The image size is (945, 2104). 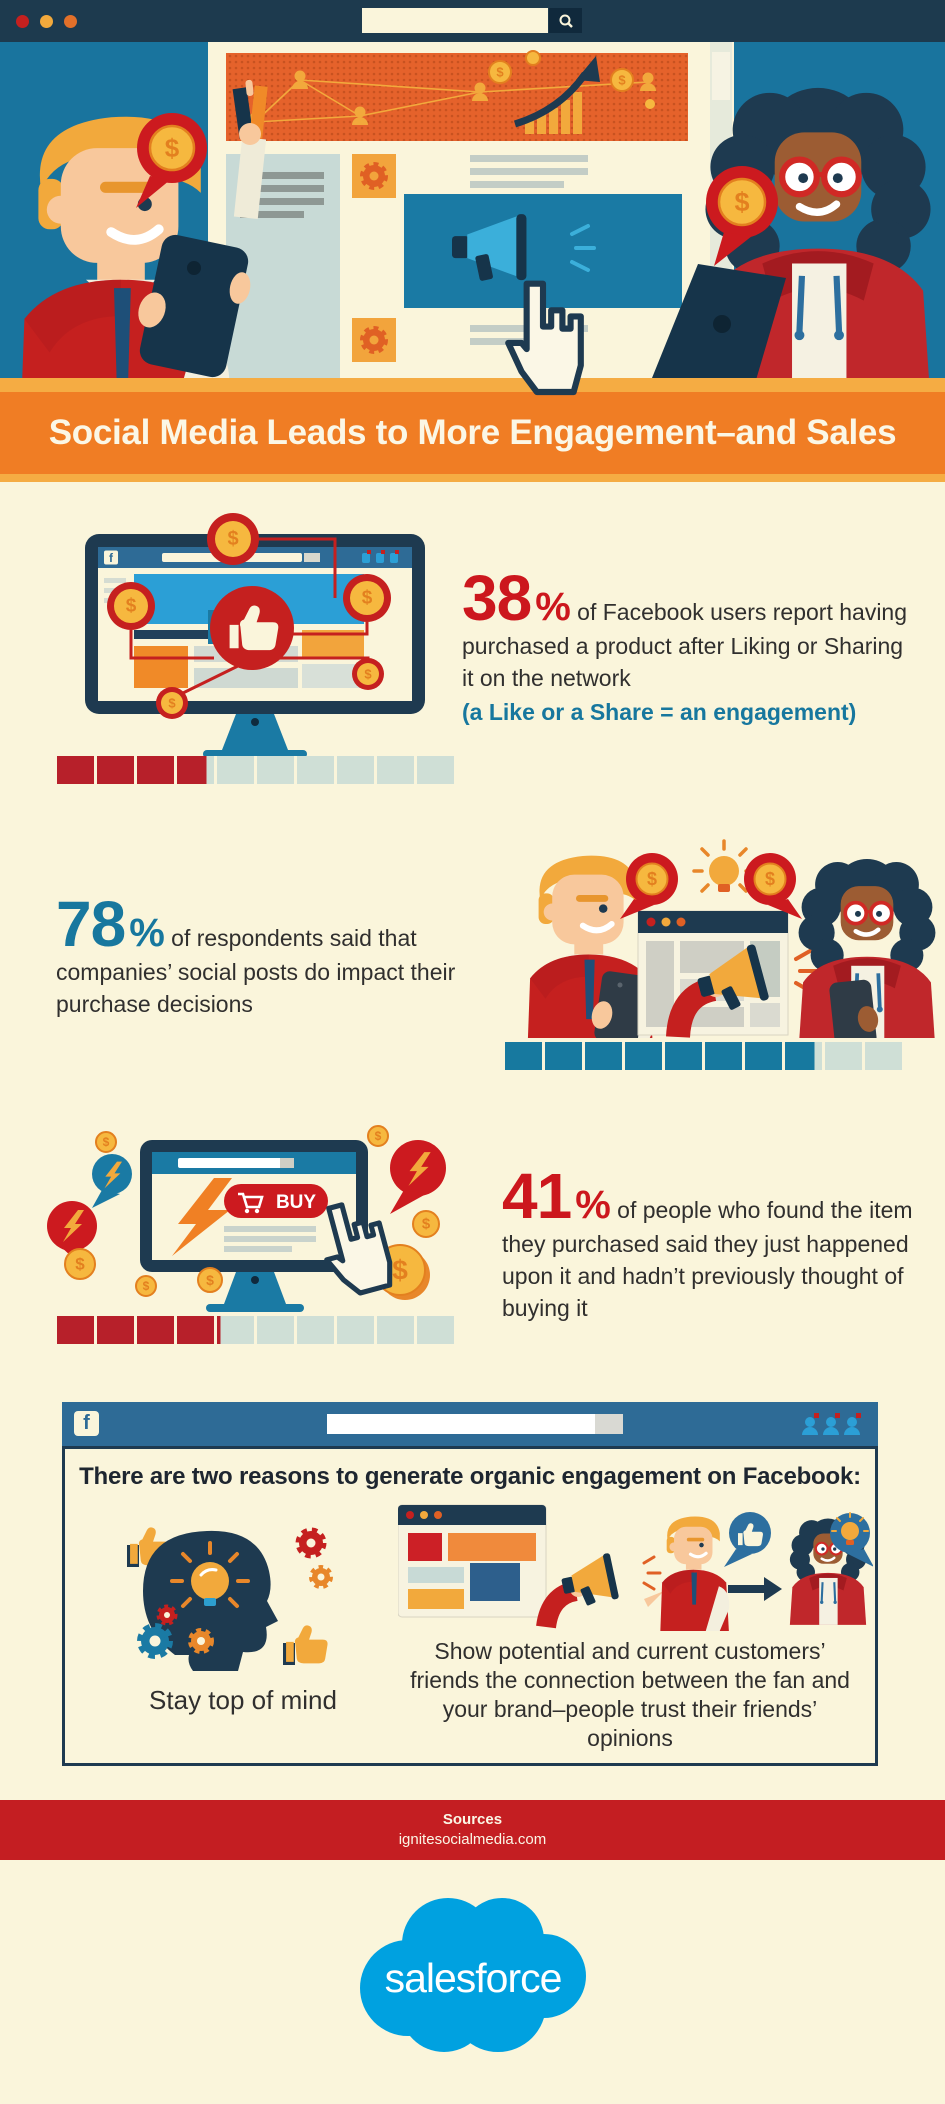 I want to click on source-link: ignitesocialmedia.com, so click(x=472, y=1839).